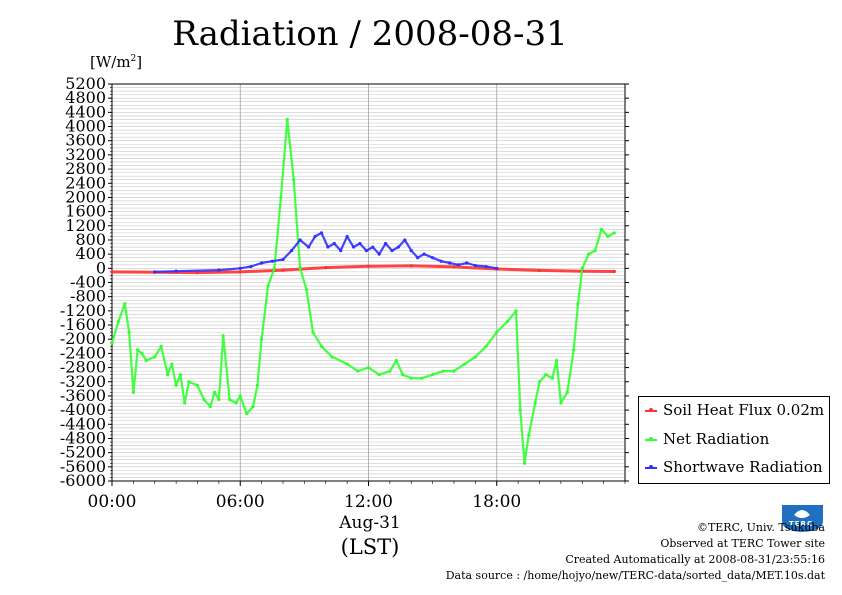 The width and height of the screenshot is (842, 595). I want to click on y-tick-label: 4400, so click(85, 111).